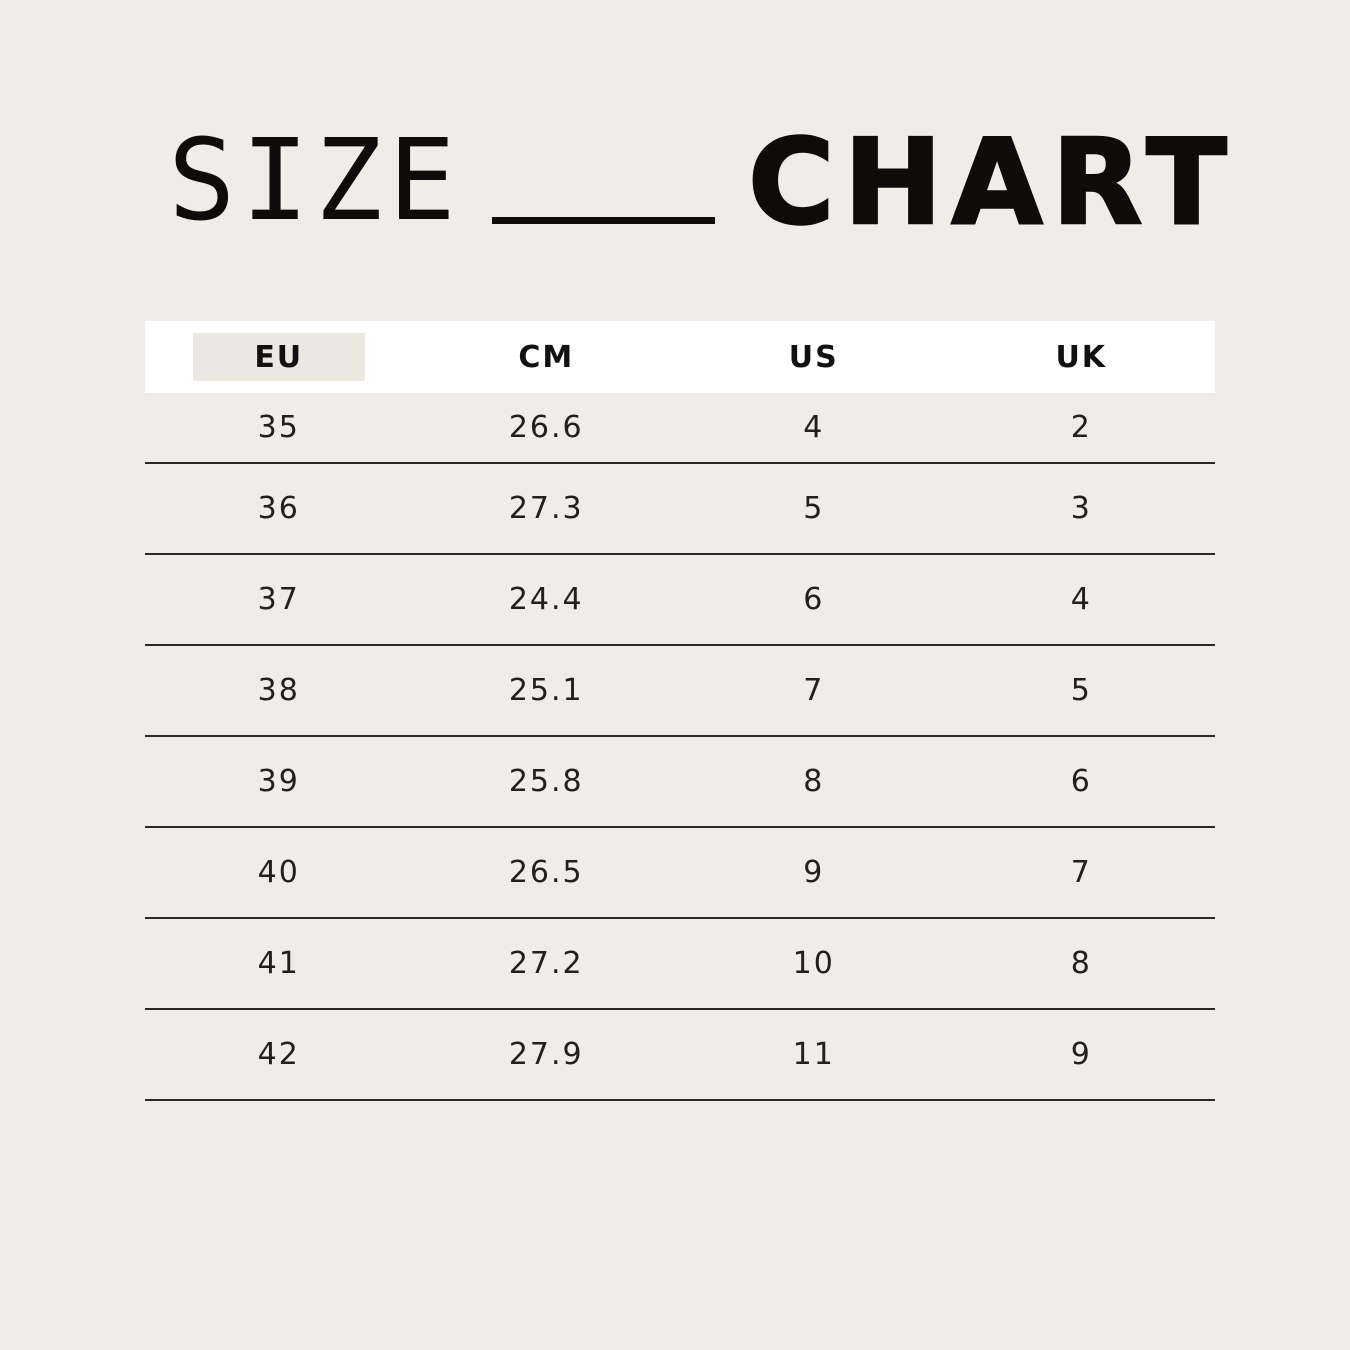  I want to click on table-row: 42 27.9 11 9, so click(680, 1055).